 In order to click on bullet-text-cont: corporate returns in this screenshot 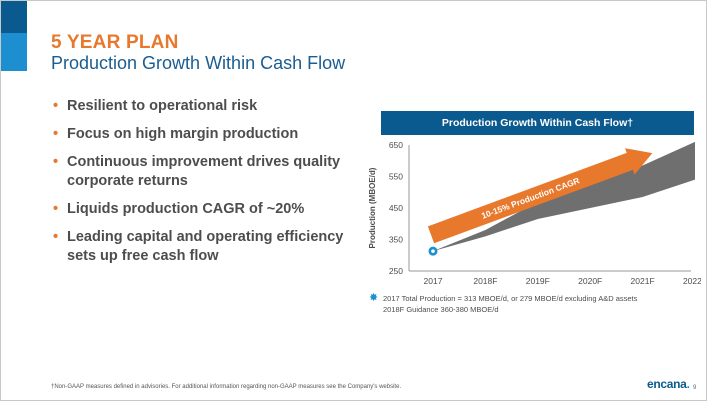, I will do `click(127, 181)`.